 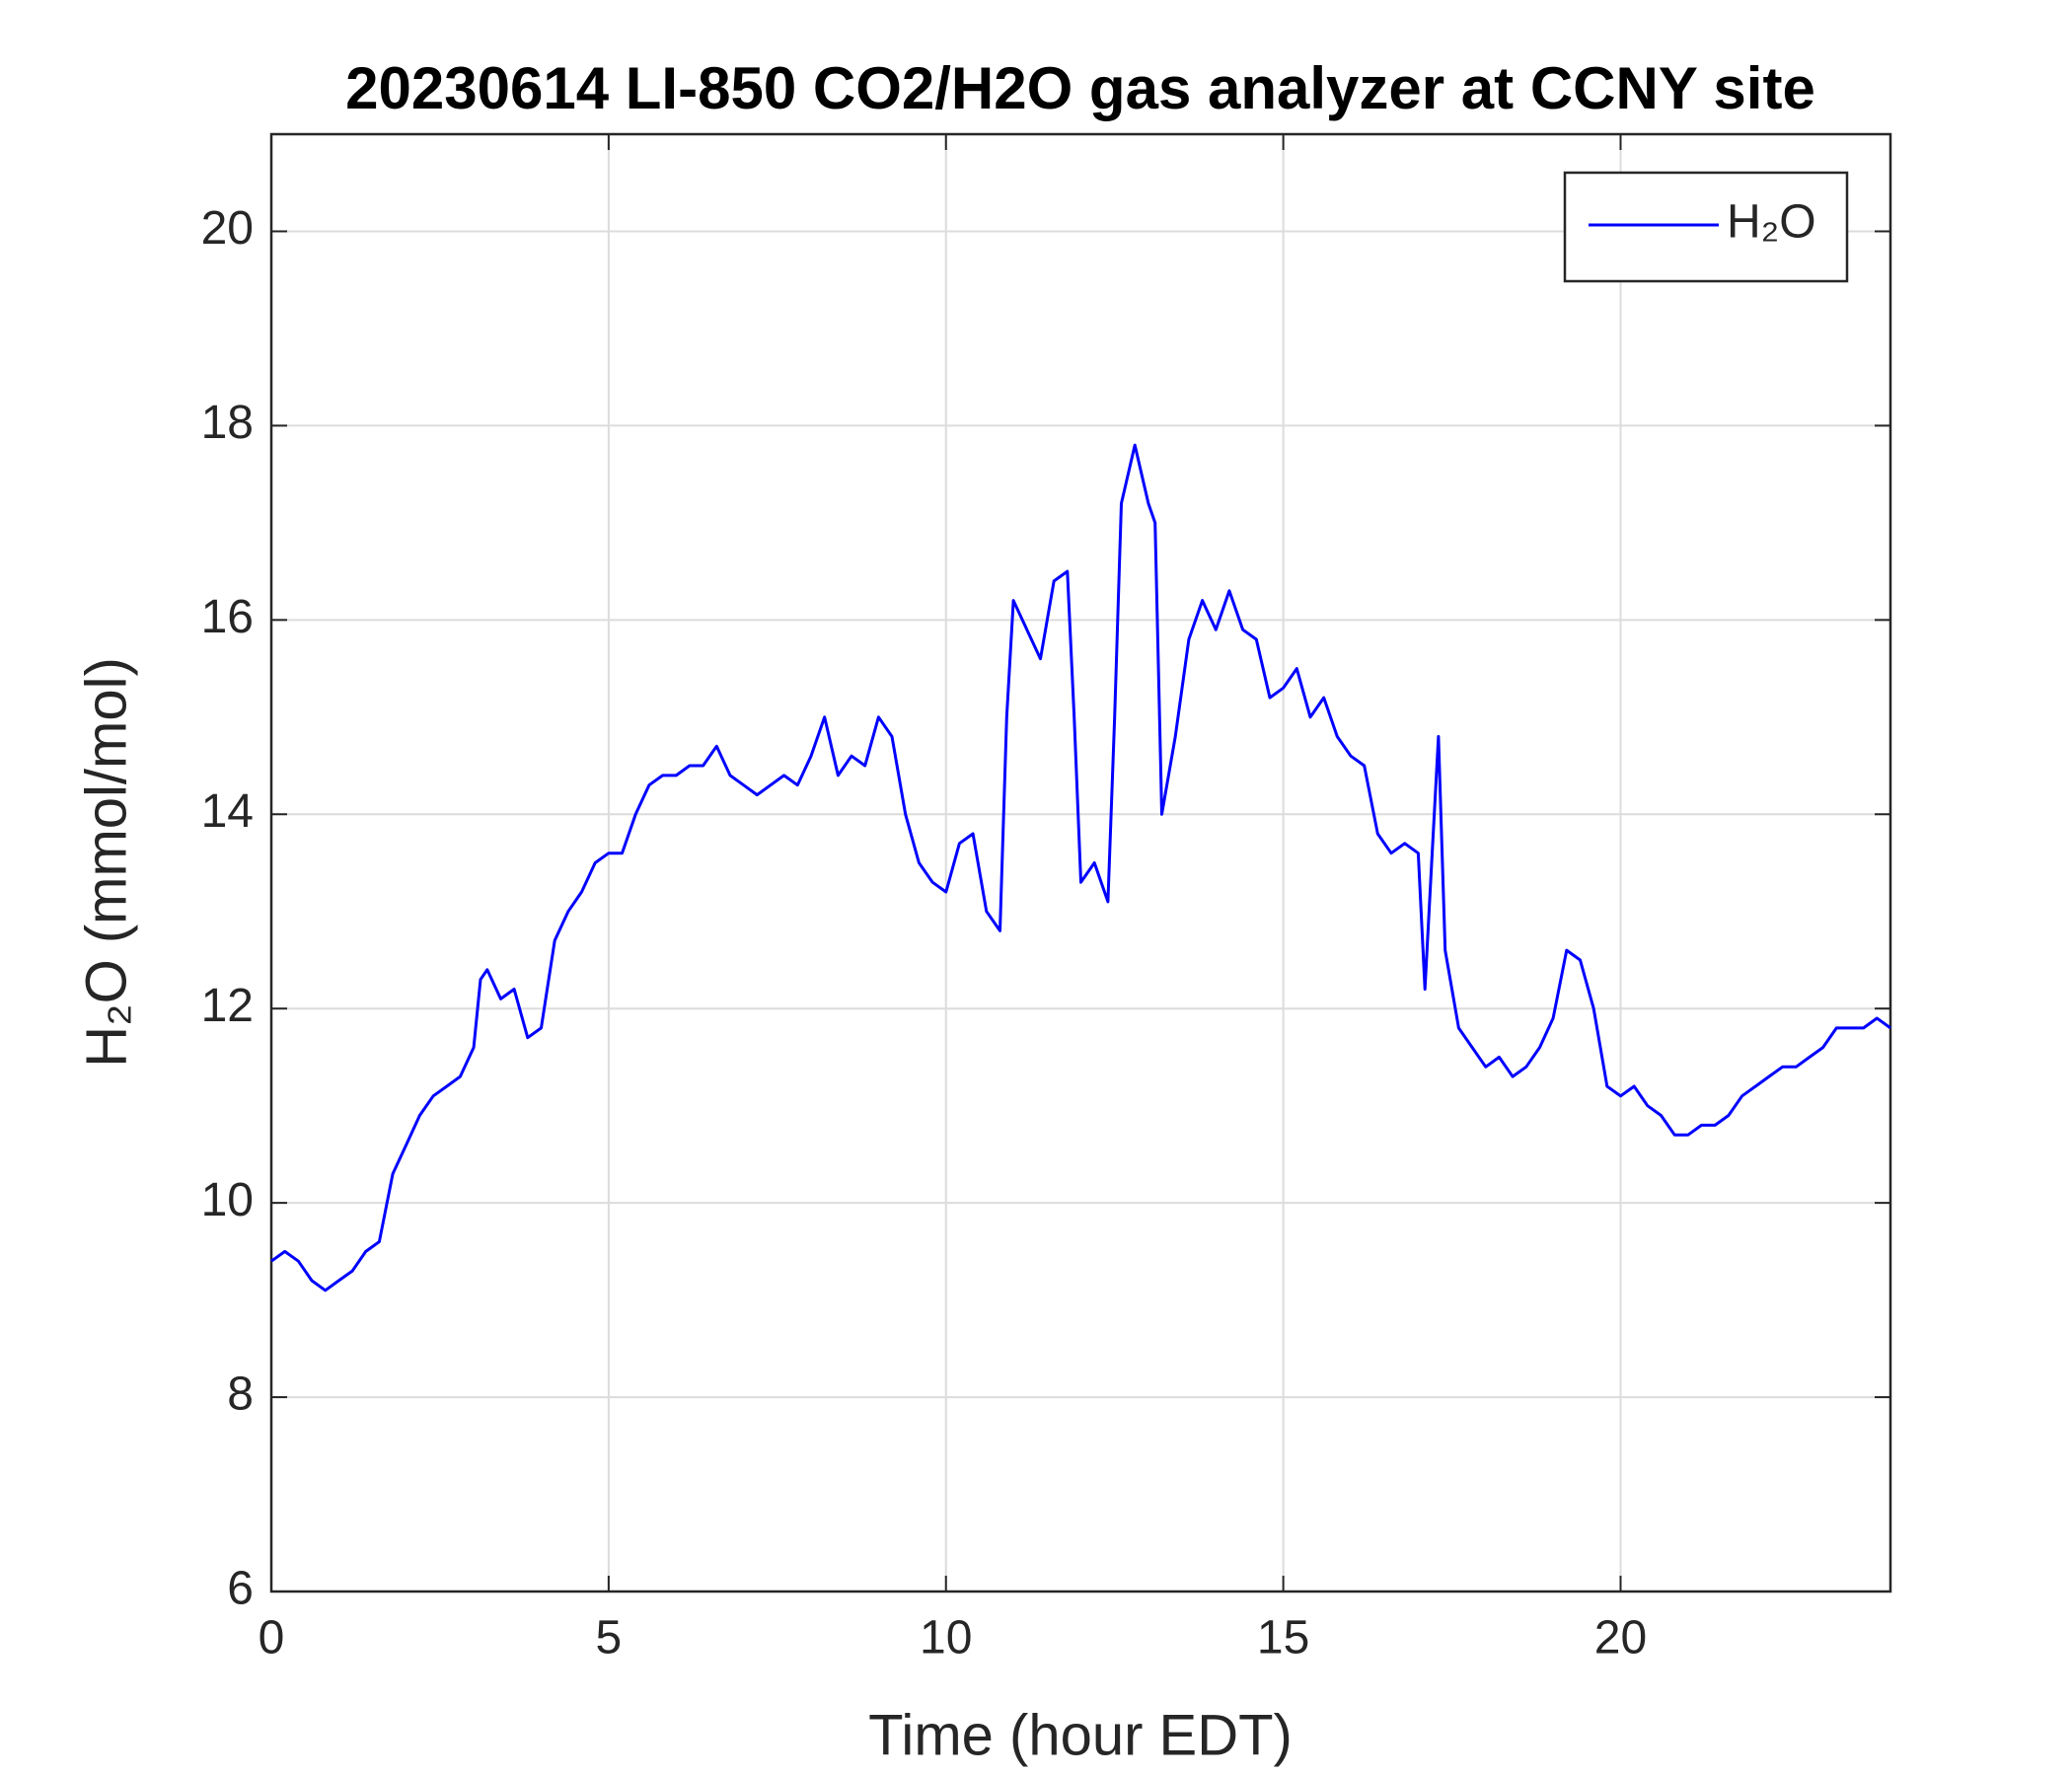 I want to click on y-tick-label: 16, so click(x=228, y=617).